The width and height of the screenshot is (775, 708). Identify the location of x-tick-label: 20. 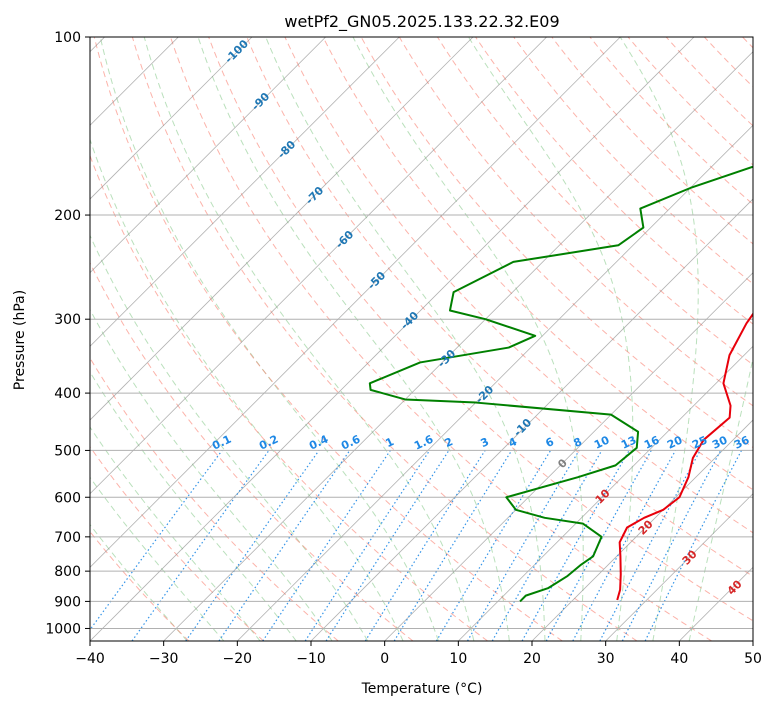
(532, 659).